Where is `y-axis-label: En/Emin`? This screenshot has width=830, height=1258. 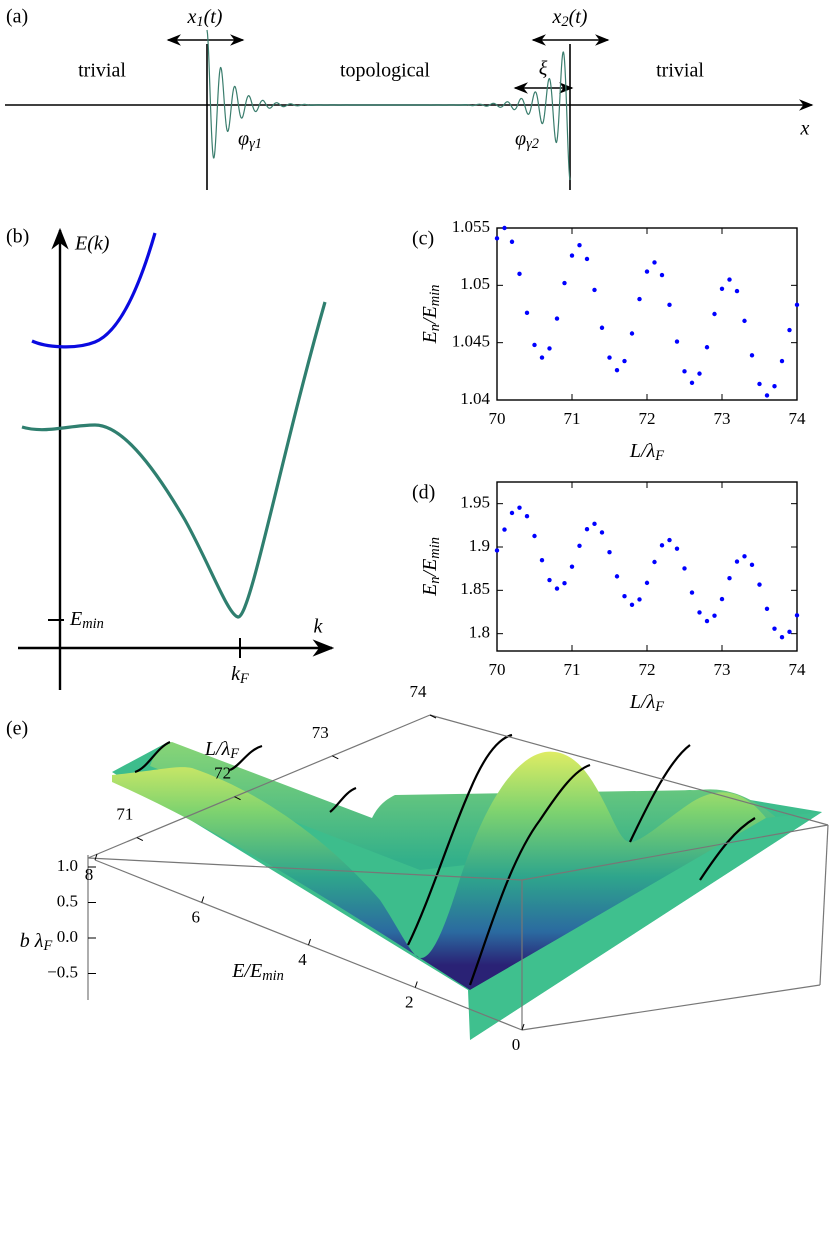
y-axis-label: En/Emin is located at coordinates (431, 567).